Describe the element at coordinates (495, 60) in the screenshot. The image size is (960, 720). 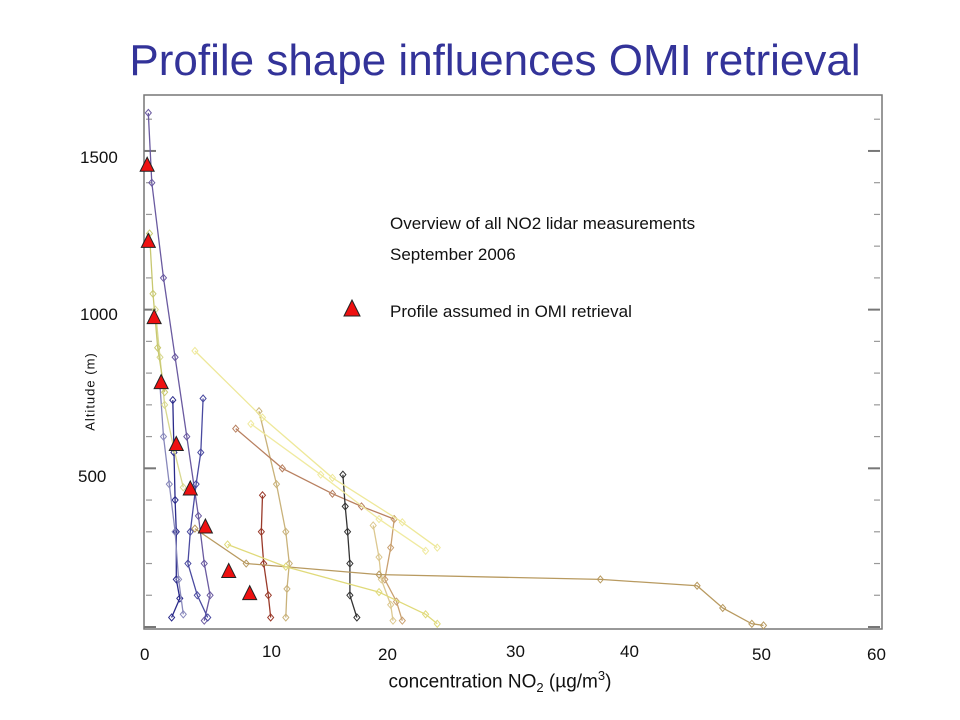
I see `slide-title: Profile shape influences OMI retrieval` at that location.